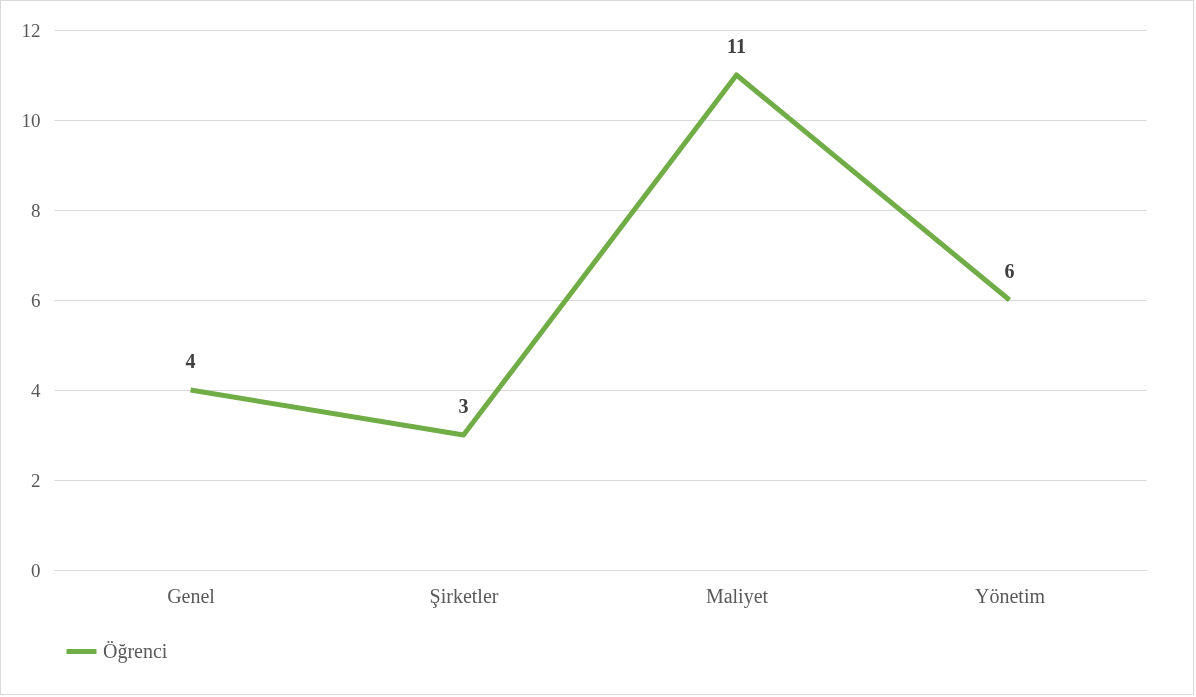 The height and width of the screenshot is (697, 1196). I want to click on data-label: 3, so click(463, 406).